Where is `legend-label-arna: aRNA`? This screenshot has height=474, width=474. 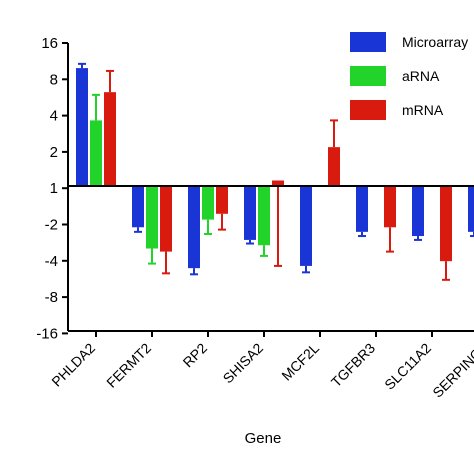 legend-label-arna: aRNA is located at coordinates (421, 76).